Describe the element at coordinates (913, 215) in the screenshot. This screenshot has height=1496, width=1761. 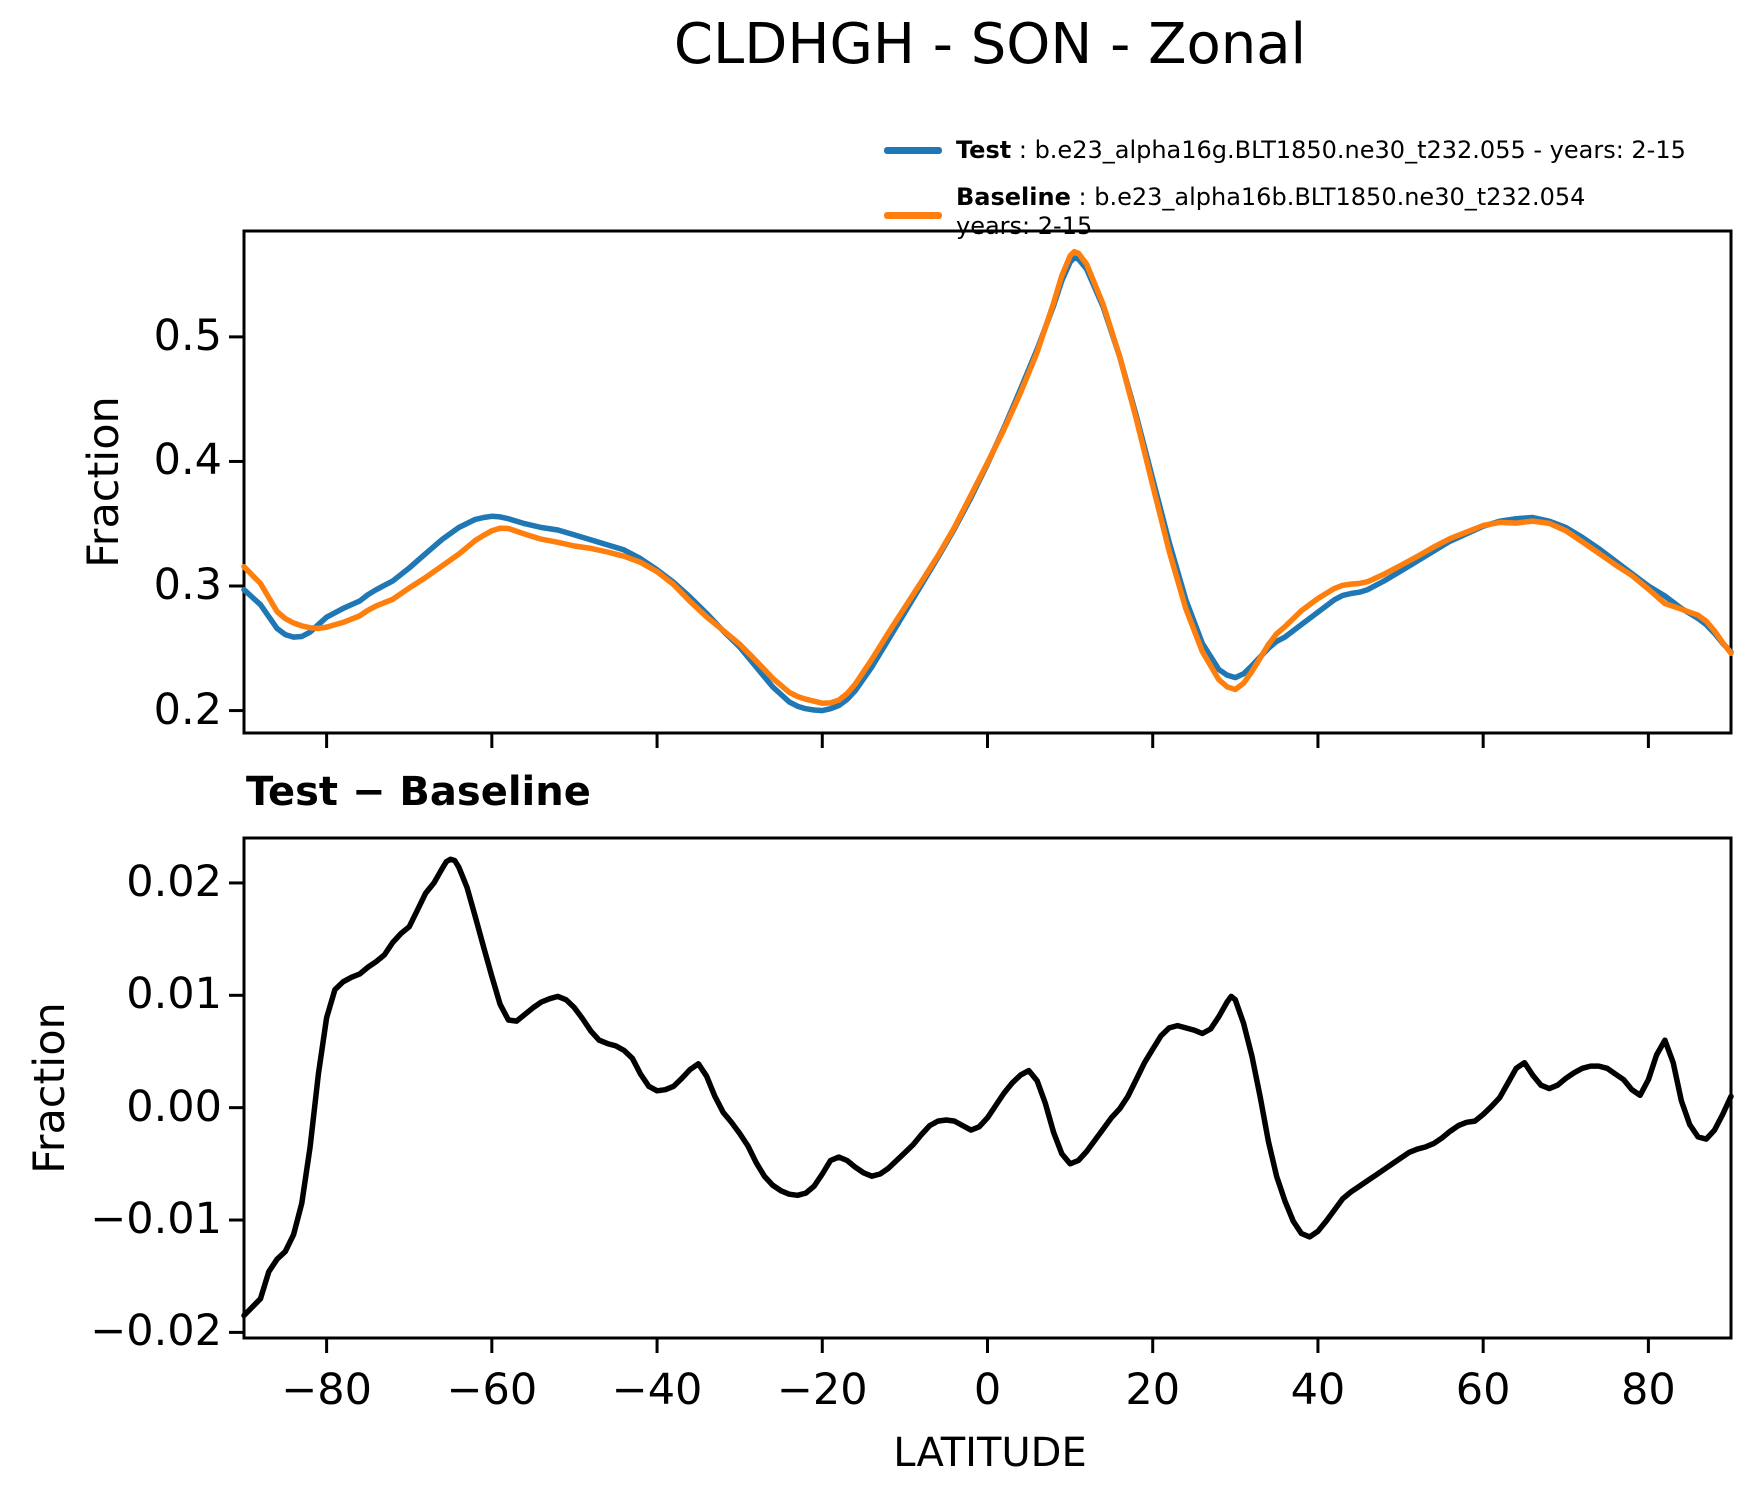
I see `baseline-line-swatch` at that location.